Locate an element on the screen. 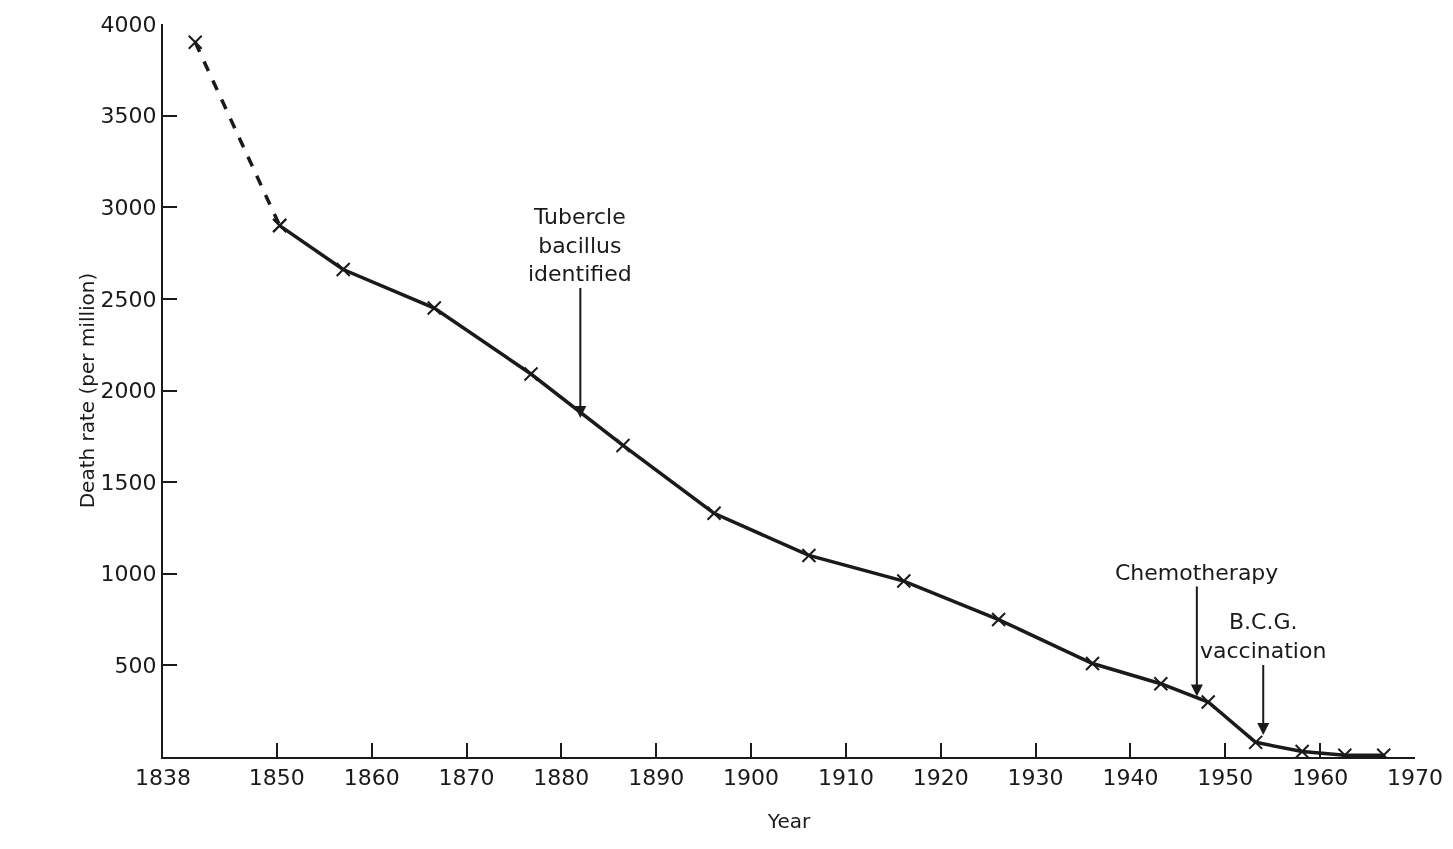 The width and height of the screenshot is (1453, 849). x-tick-label: 1850 is located at coordinates (276, 778).